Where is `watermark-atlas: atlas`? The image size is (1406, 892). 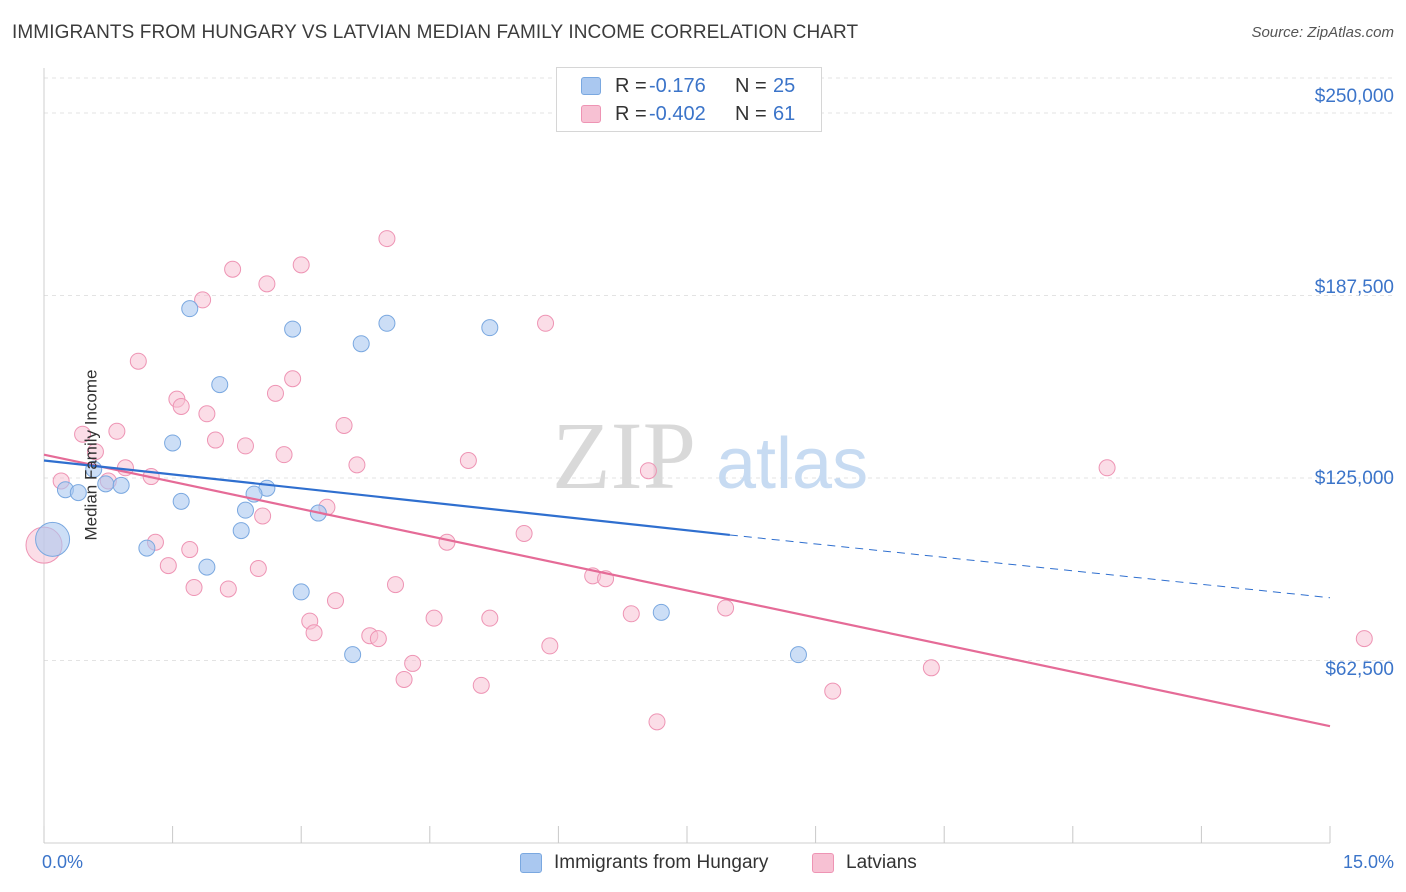
watermark-atlas: atlas is located at coordinates (792, 464).